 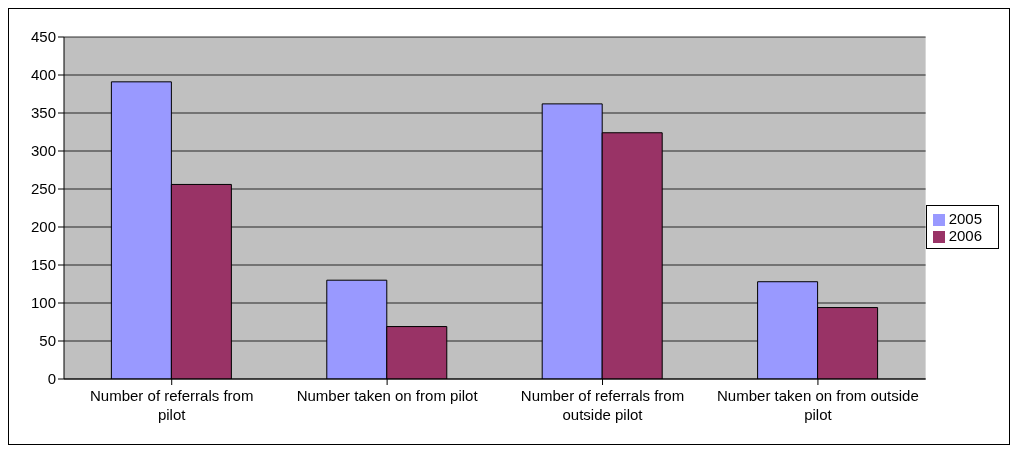 What do you see at coordinates (172, 405) in the screenshot?
I see `x-tick-label: Number of referrals from pilot` at bounding box center [172, 405].